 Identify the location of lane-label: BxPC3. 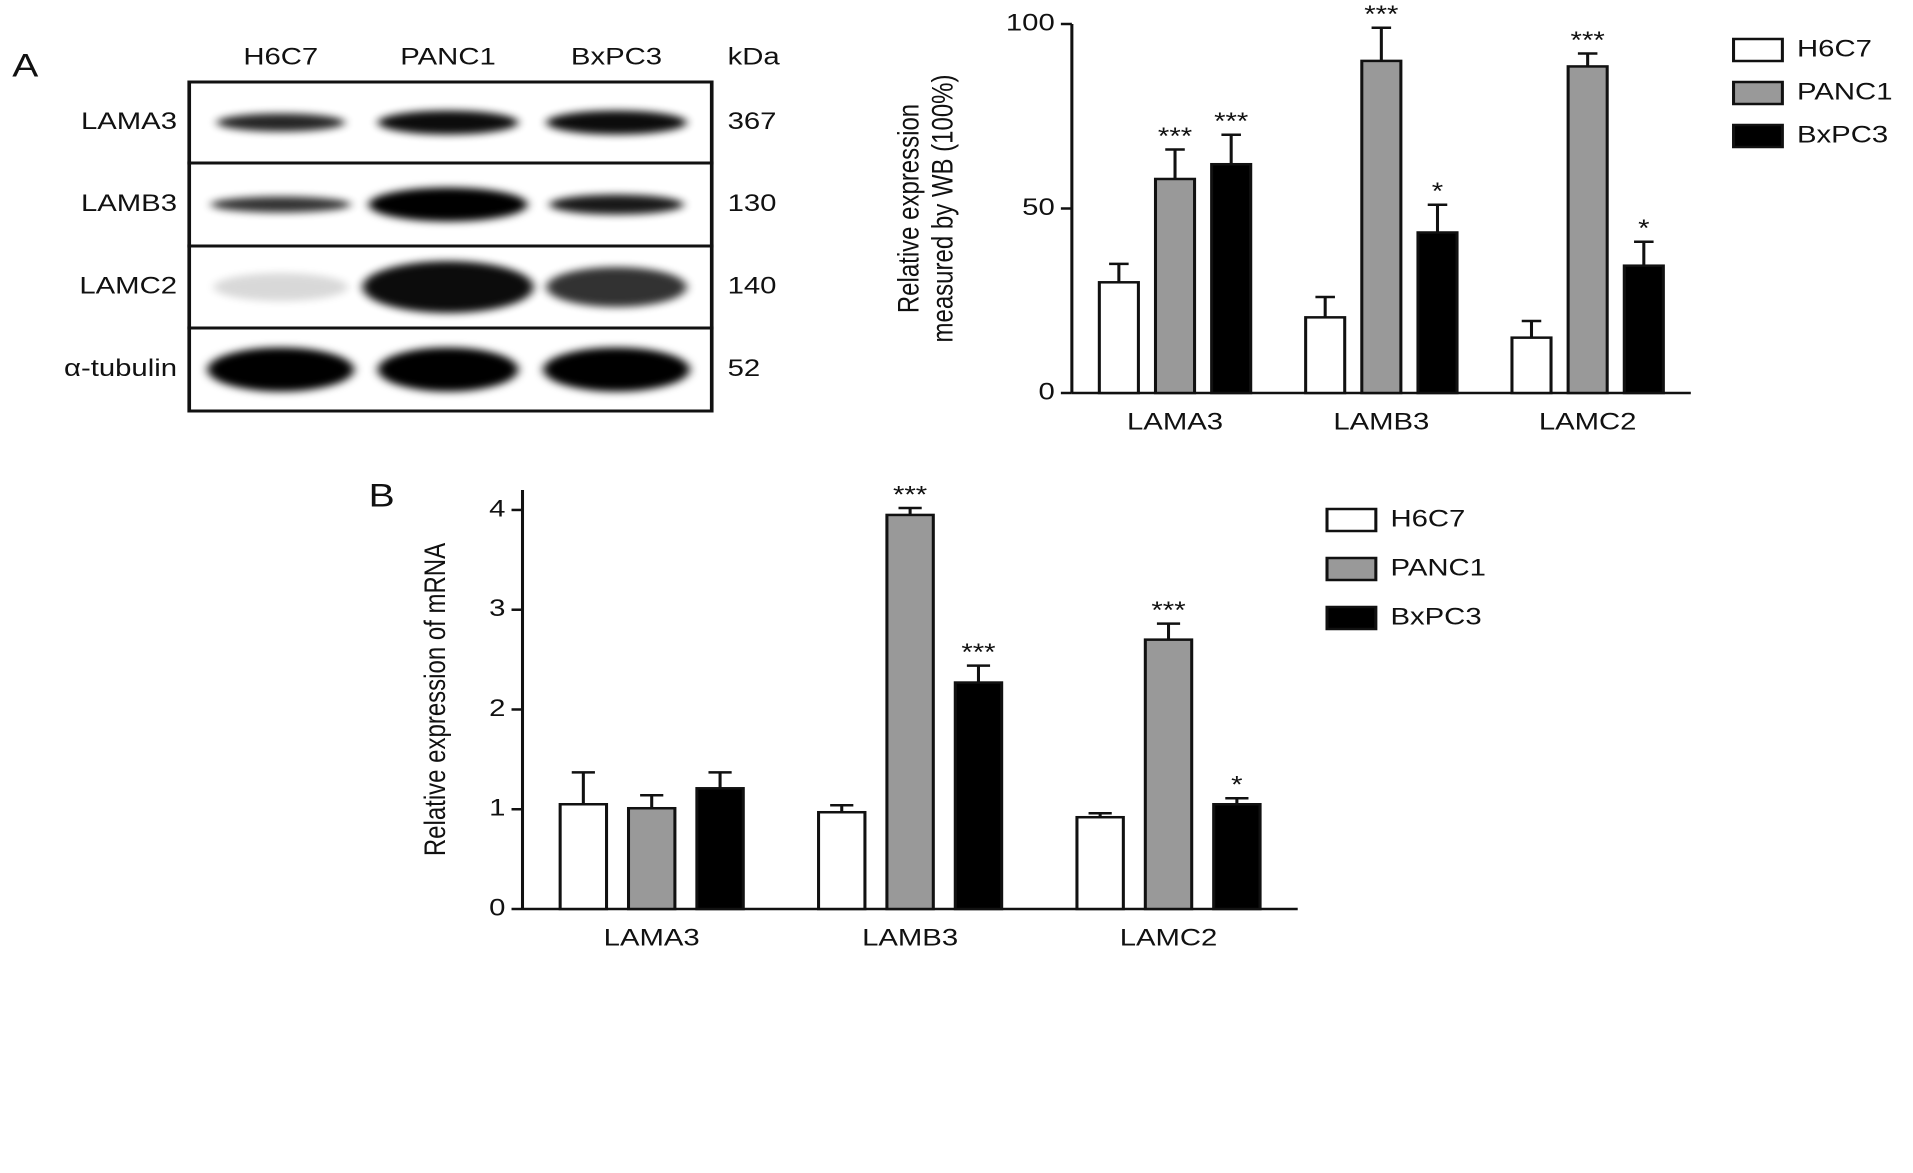
(616, 56).